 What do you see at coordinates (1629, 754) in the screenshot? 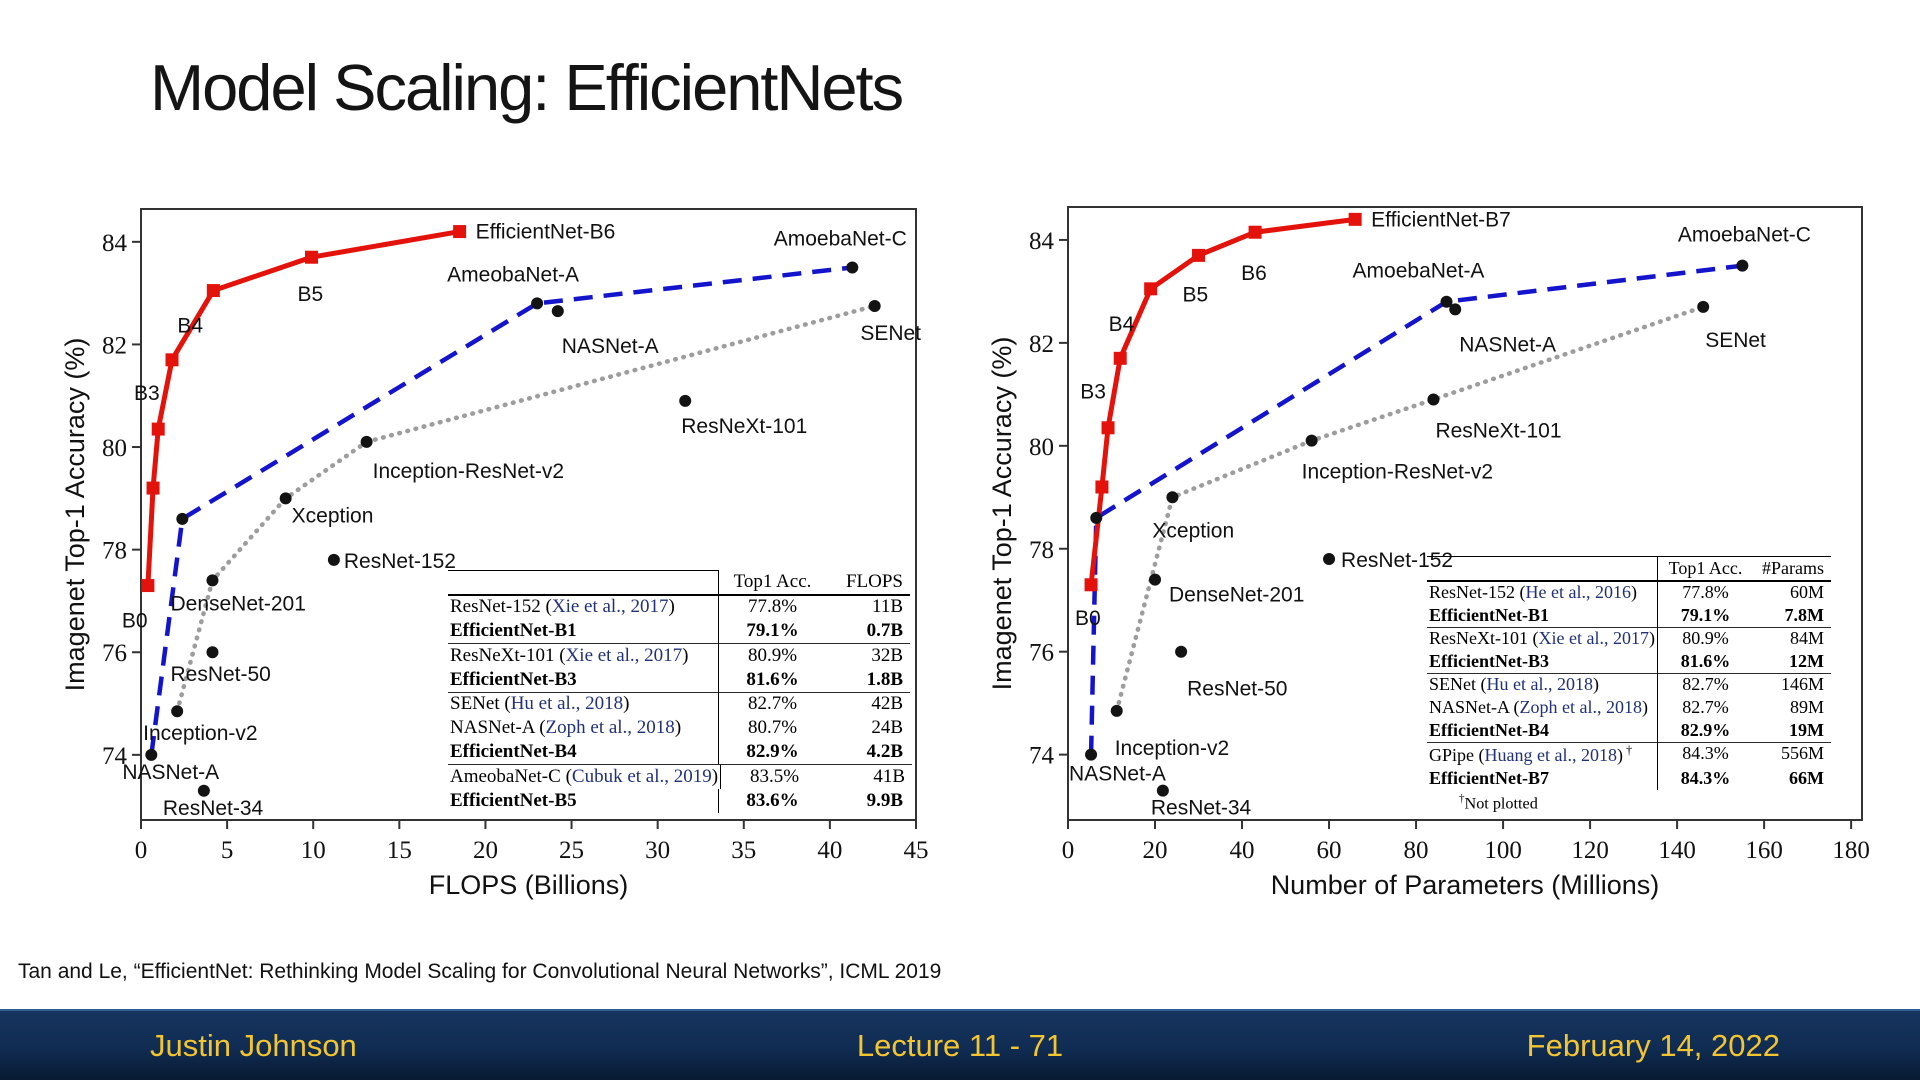
I see `table-row: GPipe (Huang et al., 2018) † 84.3% 556M` at bounding box center [1629, 754].